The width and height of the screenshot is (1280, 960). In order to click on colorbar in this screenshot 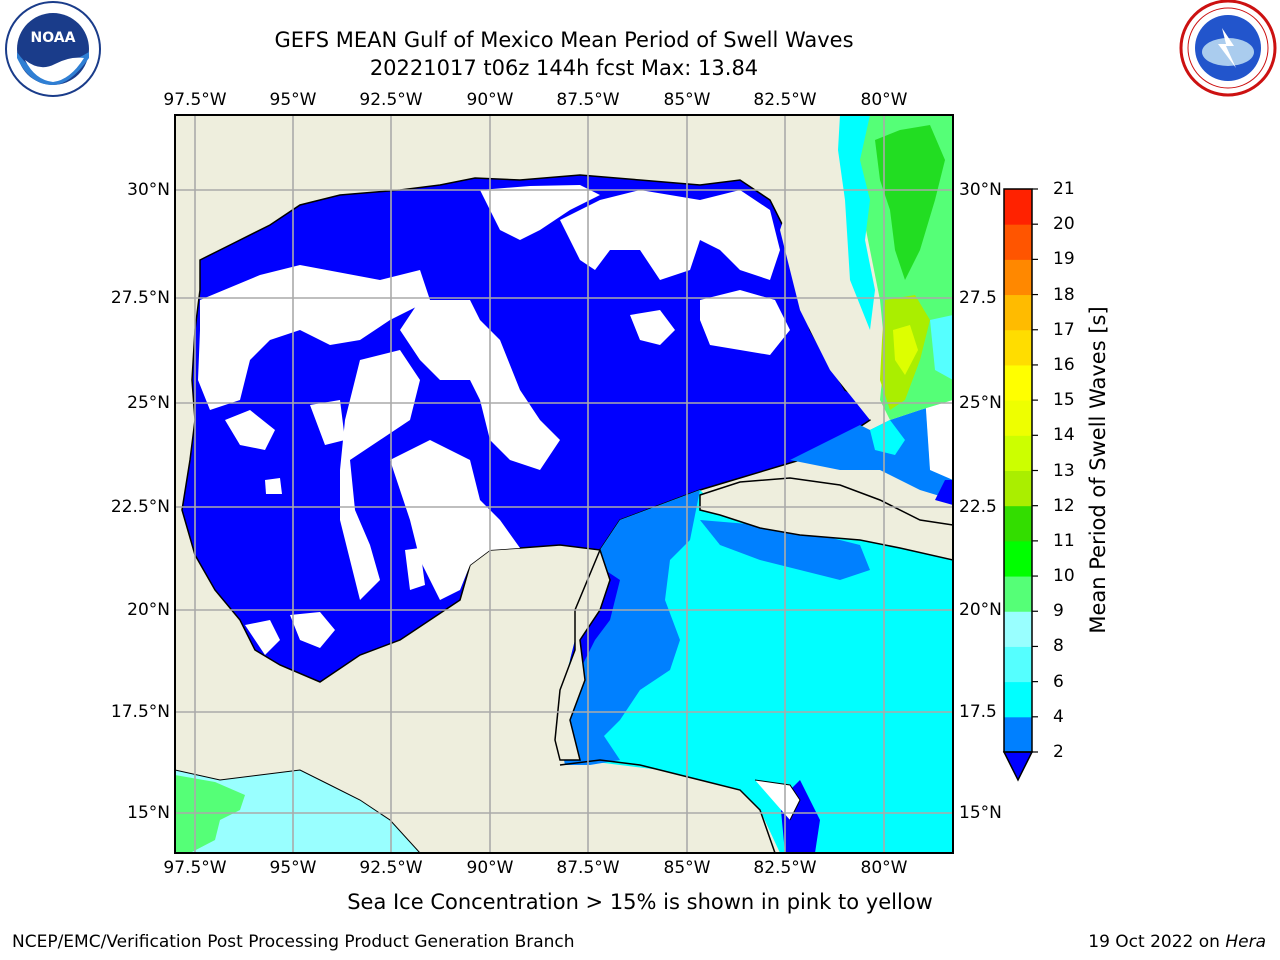, I will do `click(1020, 485)`.